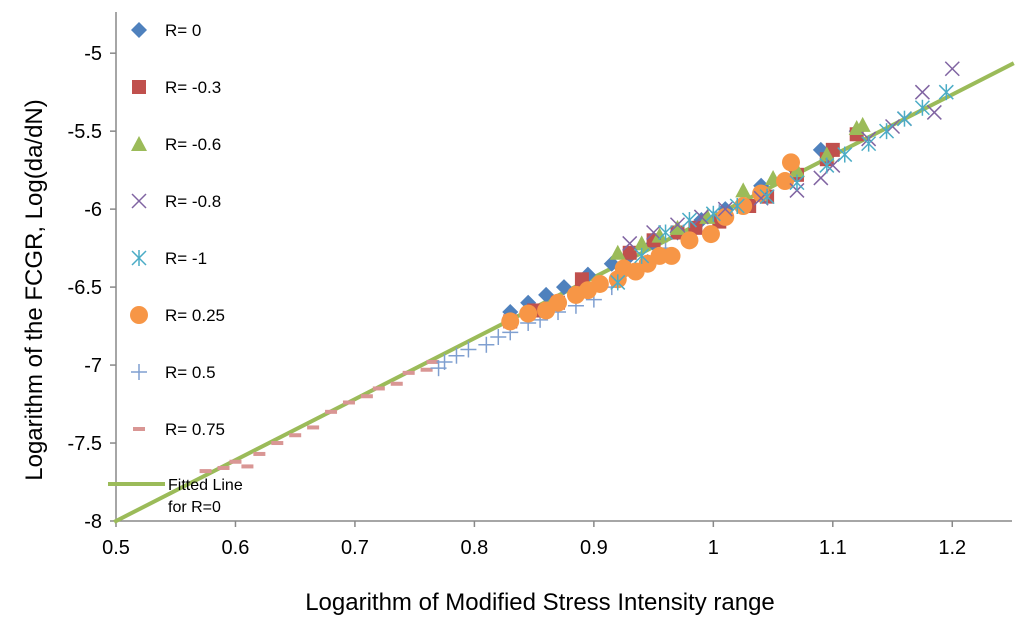  I want to click on y-tick-label: -7, so click(93, 366).